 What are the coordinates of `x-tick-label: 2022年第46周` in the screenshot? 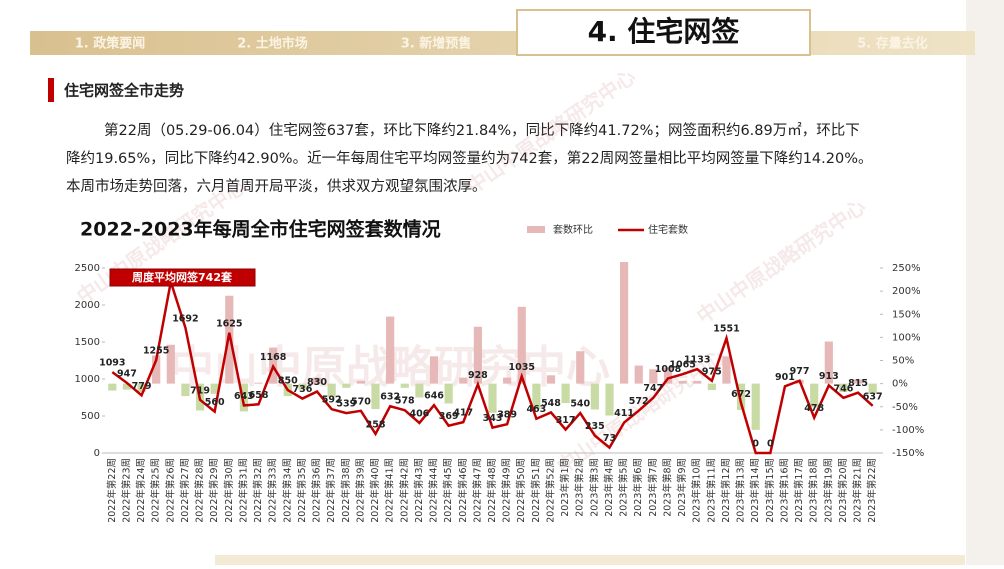 It's located at (463, 490).